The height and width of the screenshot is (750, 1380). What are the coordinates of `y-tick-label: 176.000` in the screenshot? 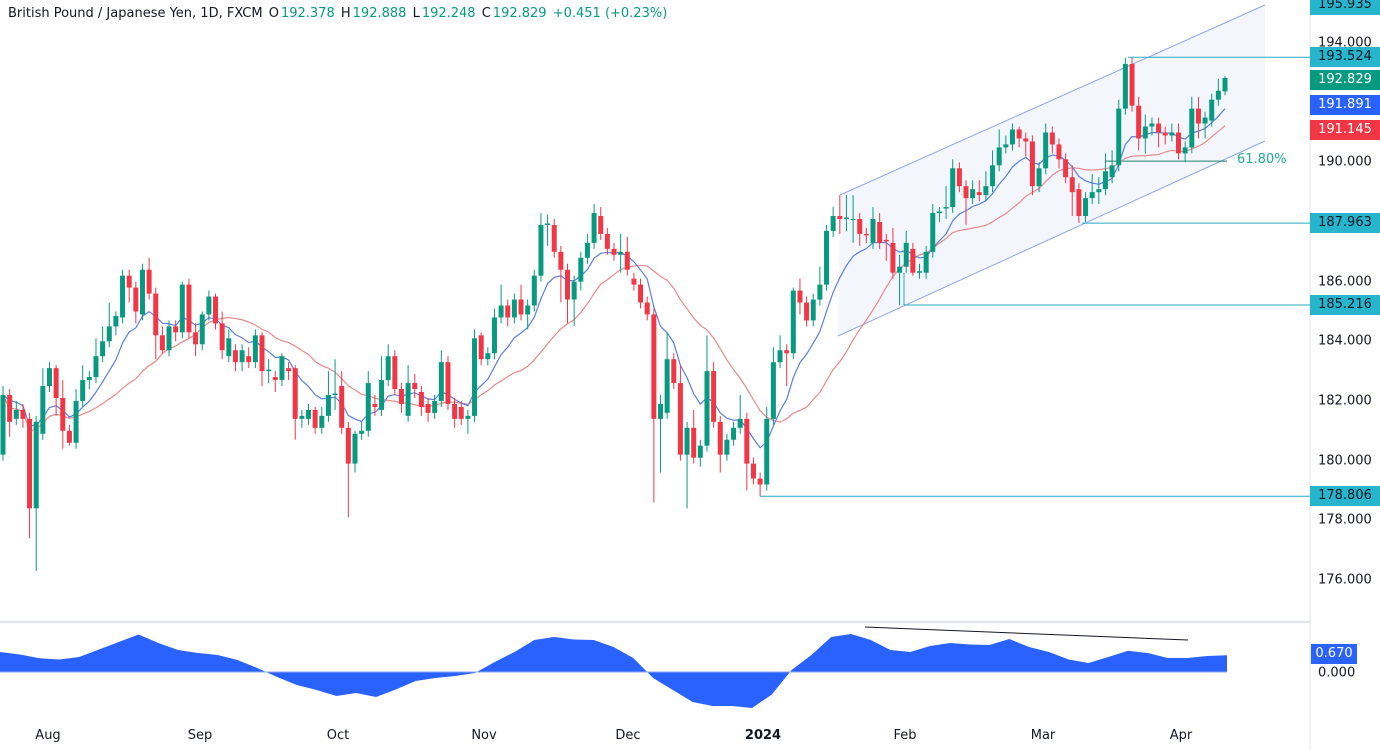 It's located at (1345, 580).